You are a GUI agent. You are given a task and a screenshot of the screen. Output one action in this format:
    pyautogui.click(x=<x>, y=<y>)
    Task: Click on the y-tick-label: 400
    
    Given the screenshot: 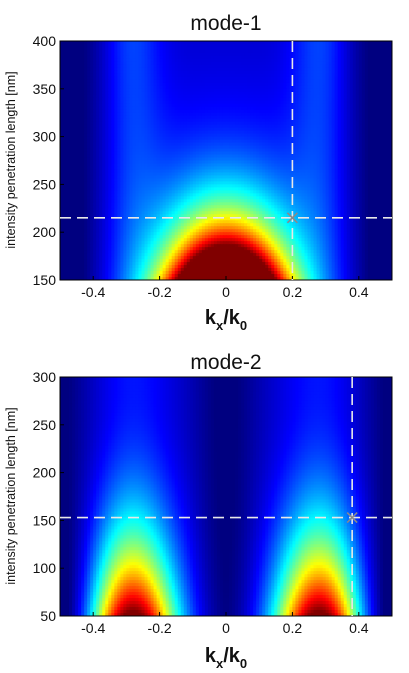 What is the action you would take?
    pyautogui.click(x=45, y=41)
    